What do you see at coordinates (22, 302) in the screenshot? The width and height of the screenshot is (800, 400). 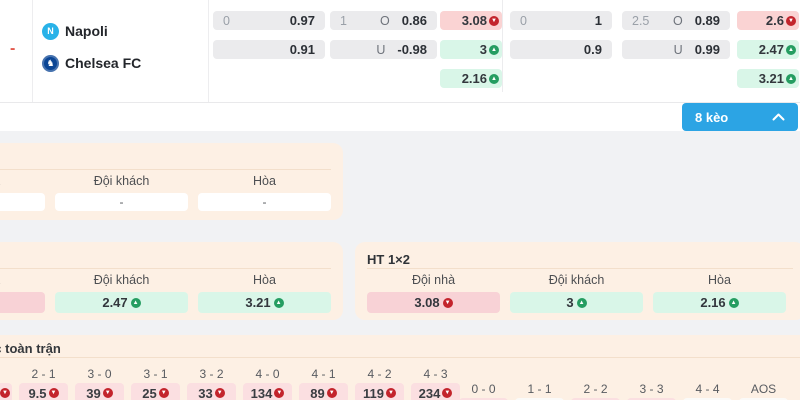 I see `odds-cell-dropping` at bounding box center [22, 302].